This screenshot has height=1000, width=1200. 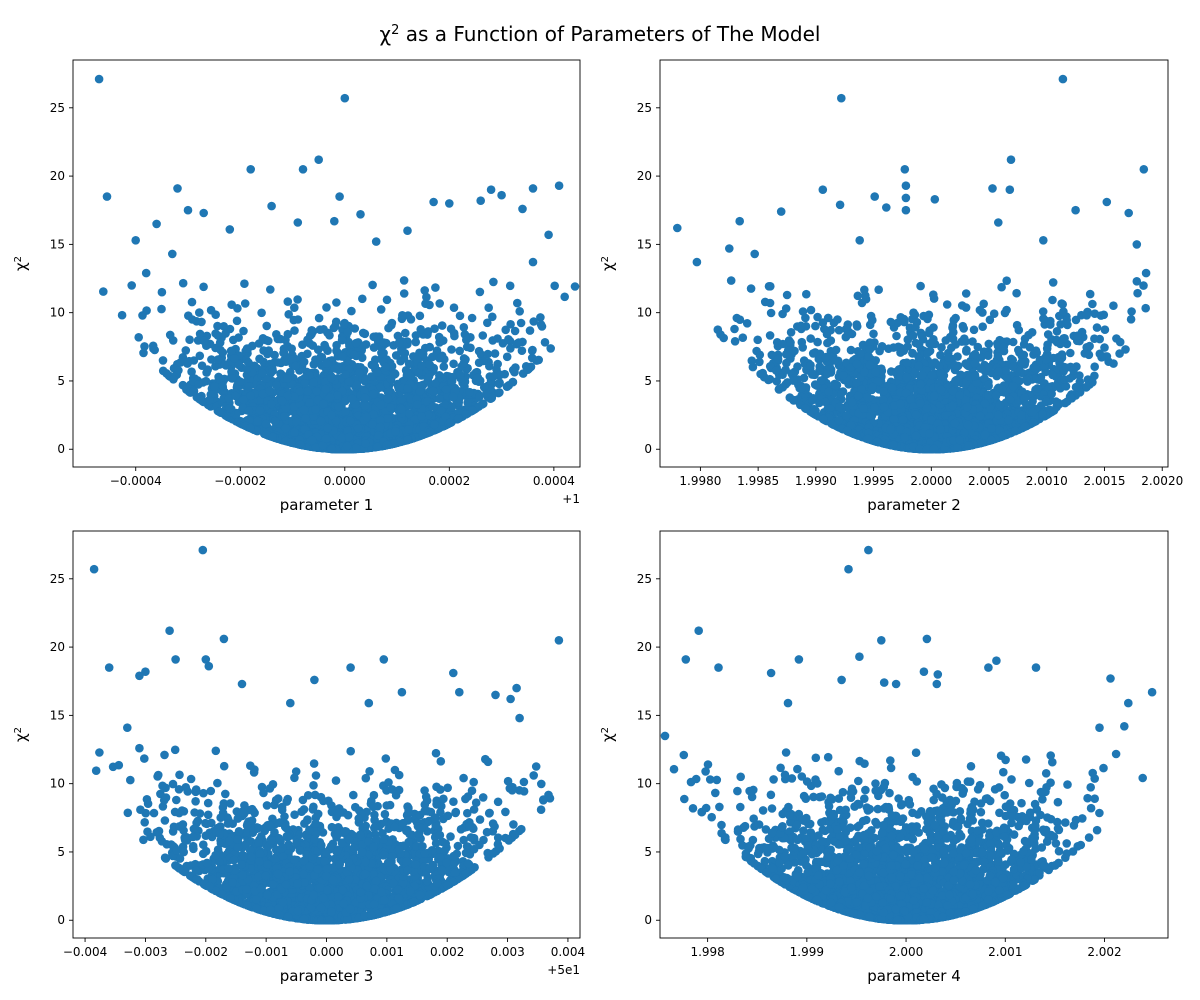 What do you see at coordinates (554, 481) in the screenshot?
I see `x-tick-label: 0.0004` at bounding box center [554, 481].